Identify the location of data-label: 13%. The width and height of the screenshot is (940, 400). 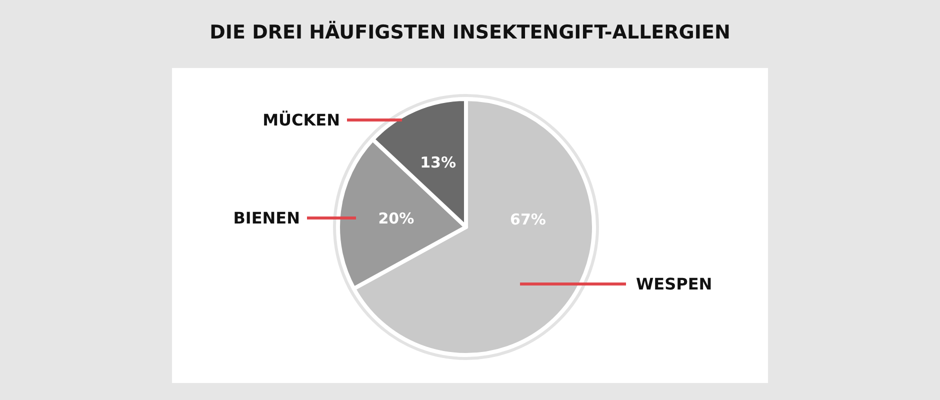
(438, 163).